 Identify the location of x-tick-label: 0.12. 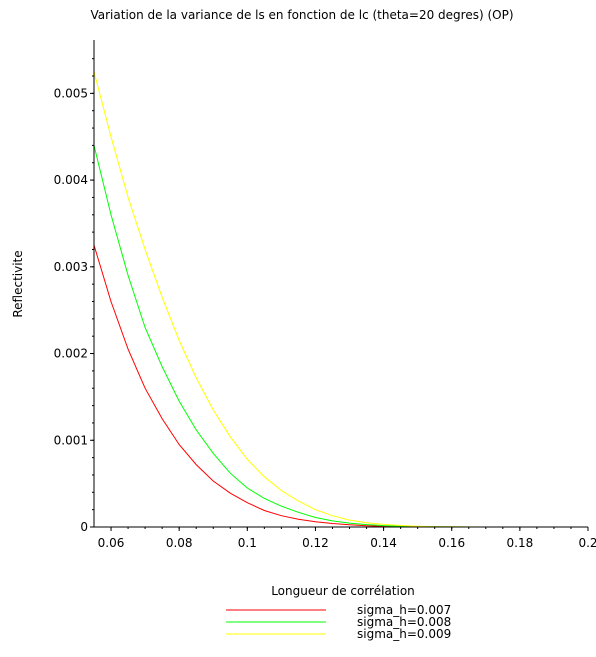
(315, 543).